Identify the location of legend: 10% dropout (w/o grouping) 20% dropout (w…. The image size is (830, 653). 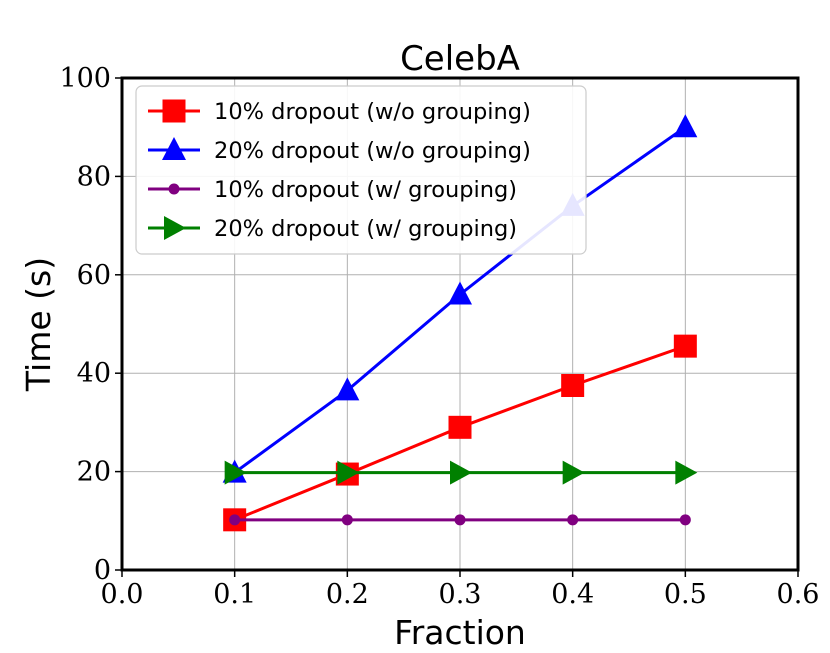
(361, 170).